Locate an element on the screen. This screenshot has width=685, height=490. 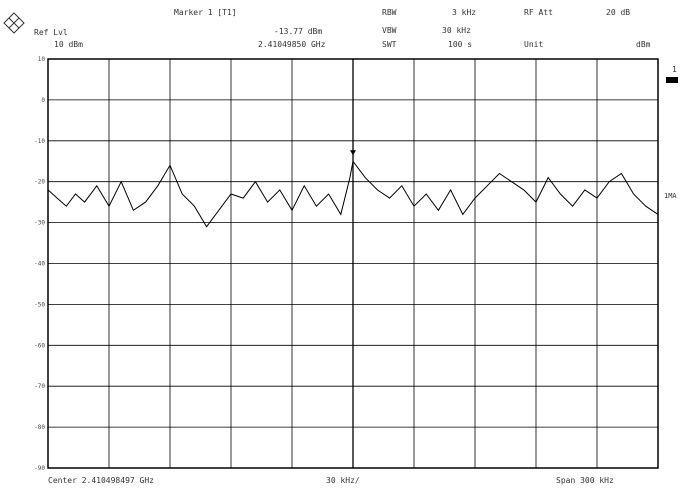
y-tick-label: -40 is located at coordinates (39, 264).